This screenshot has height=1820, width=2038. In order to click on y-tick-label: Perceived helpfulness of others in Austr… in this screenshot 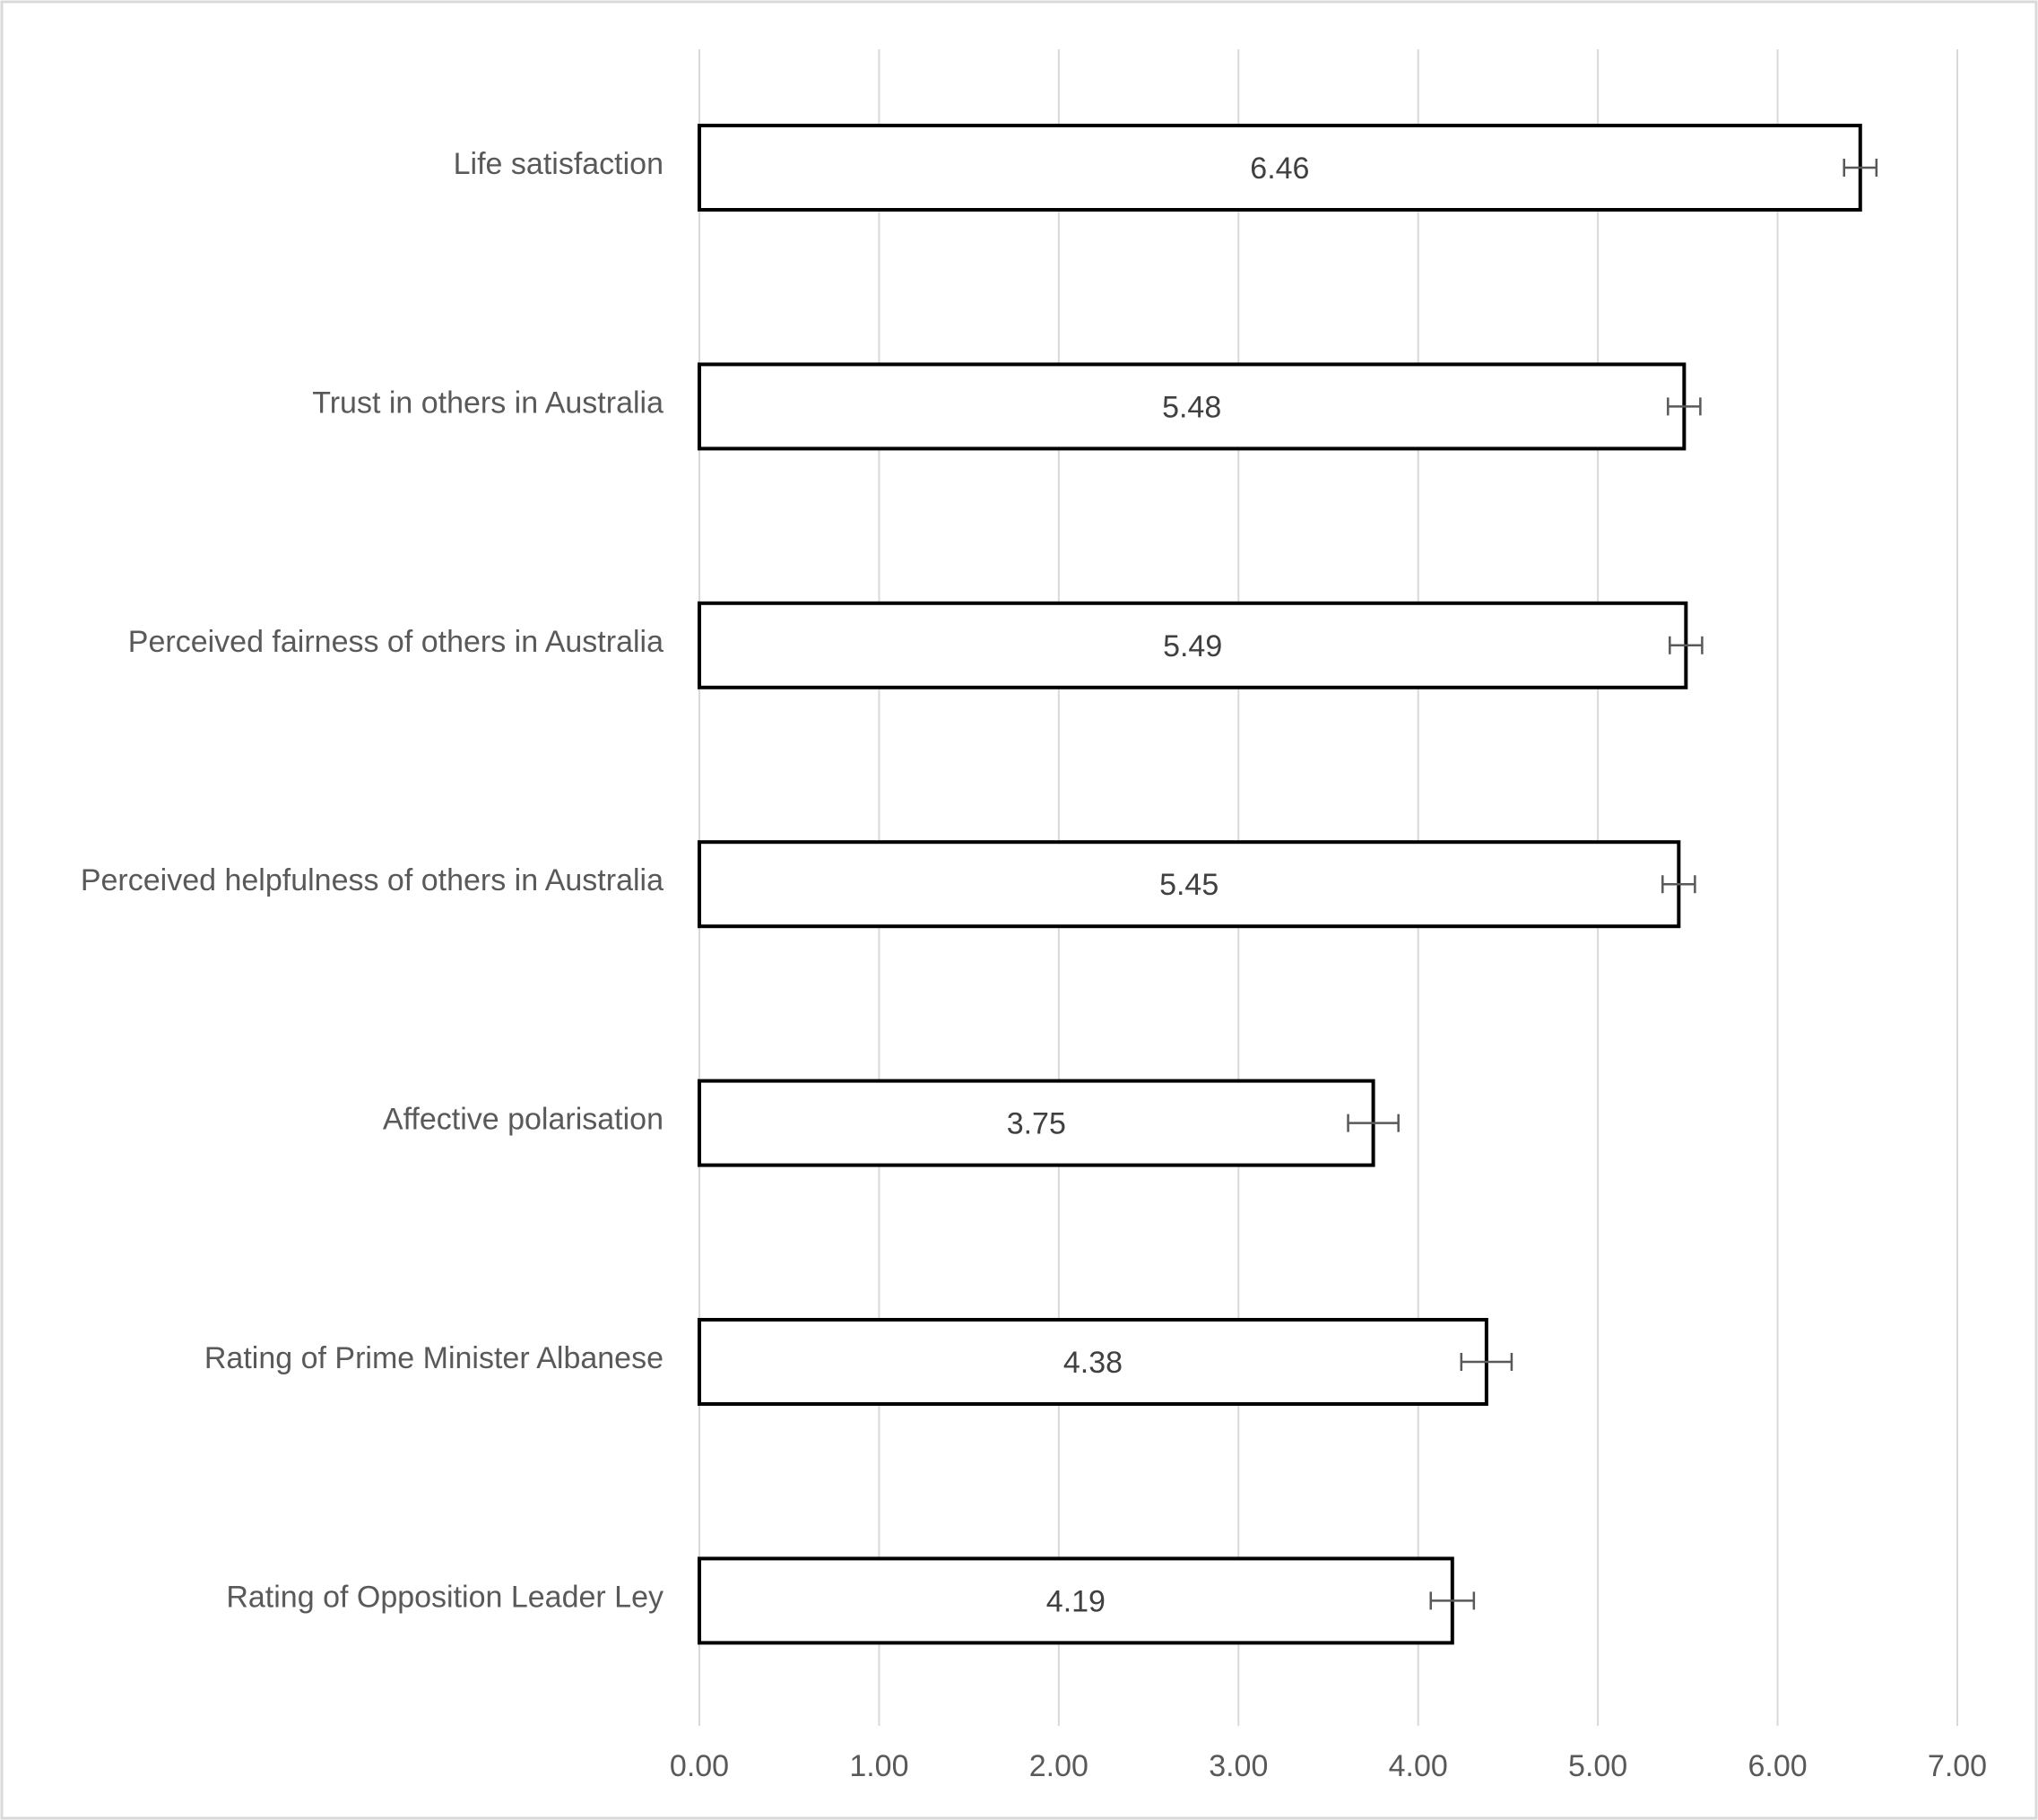, I will do `click(372, 880)`.